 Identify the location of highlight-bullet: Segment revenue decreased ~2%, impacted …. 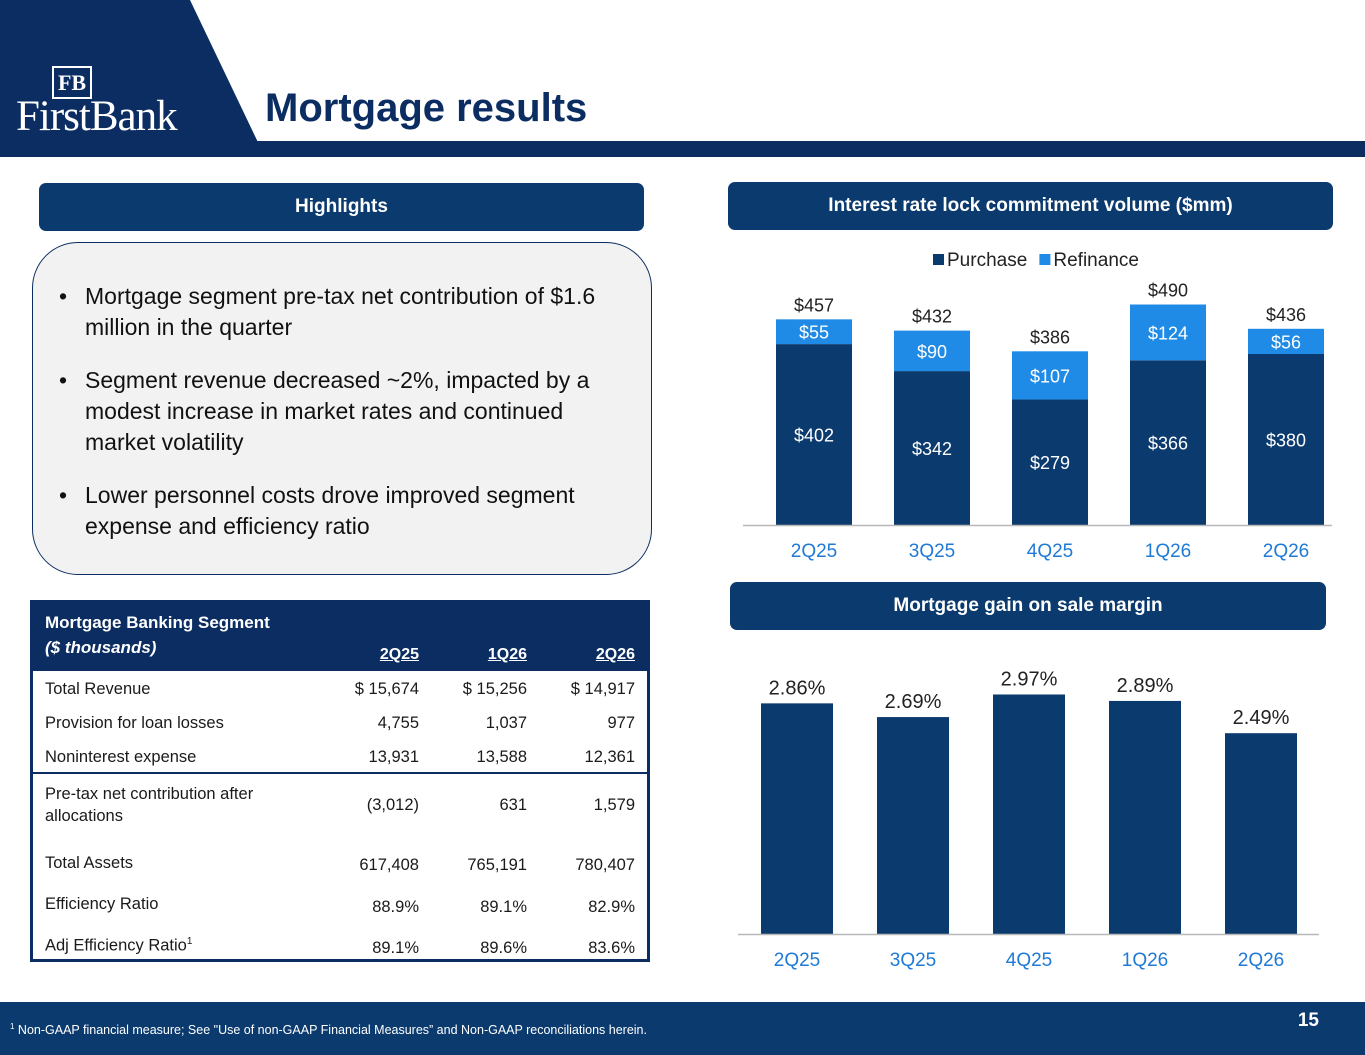
(342, 411).